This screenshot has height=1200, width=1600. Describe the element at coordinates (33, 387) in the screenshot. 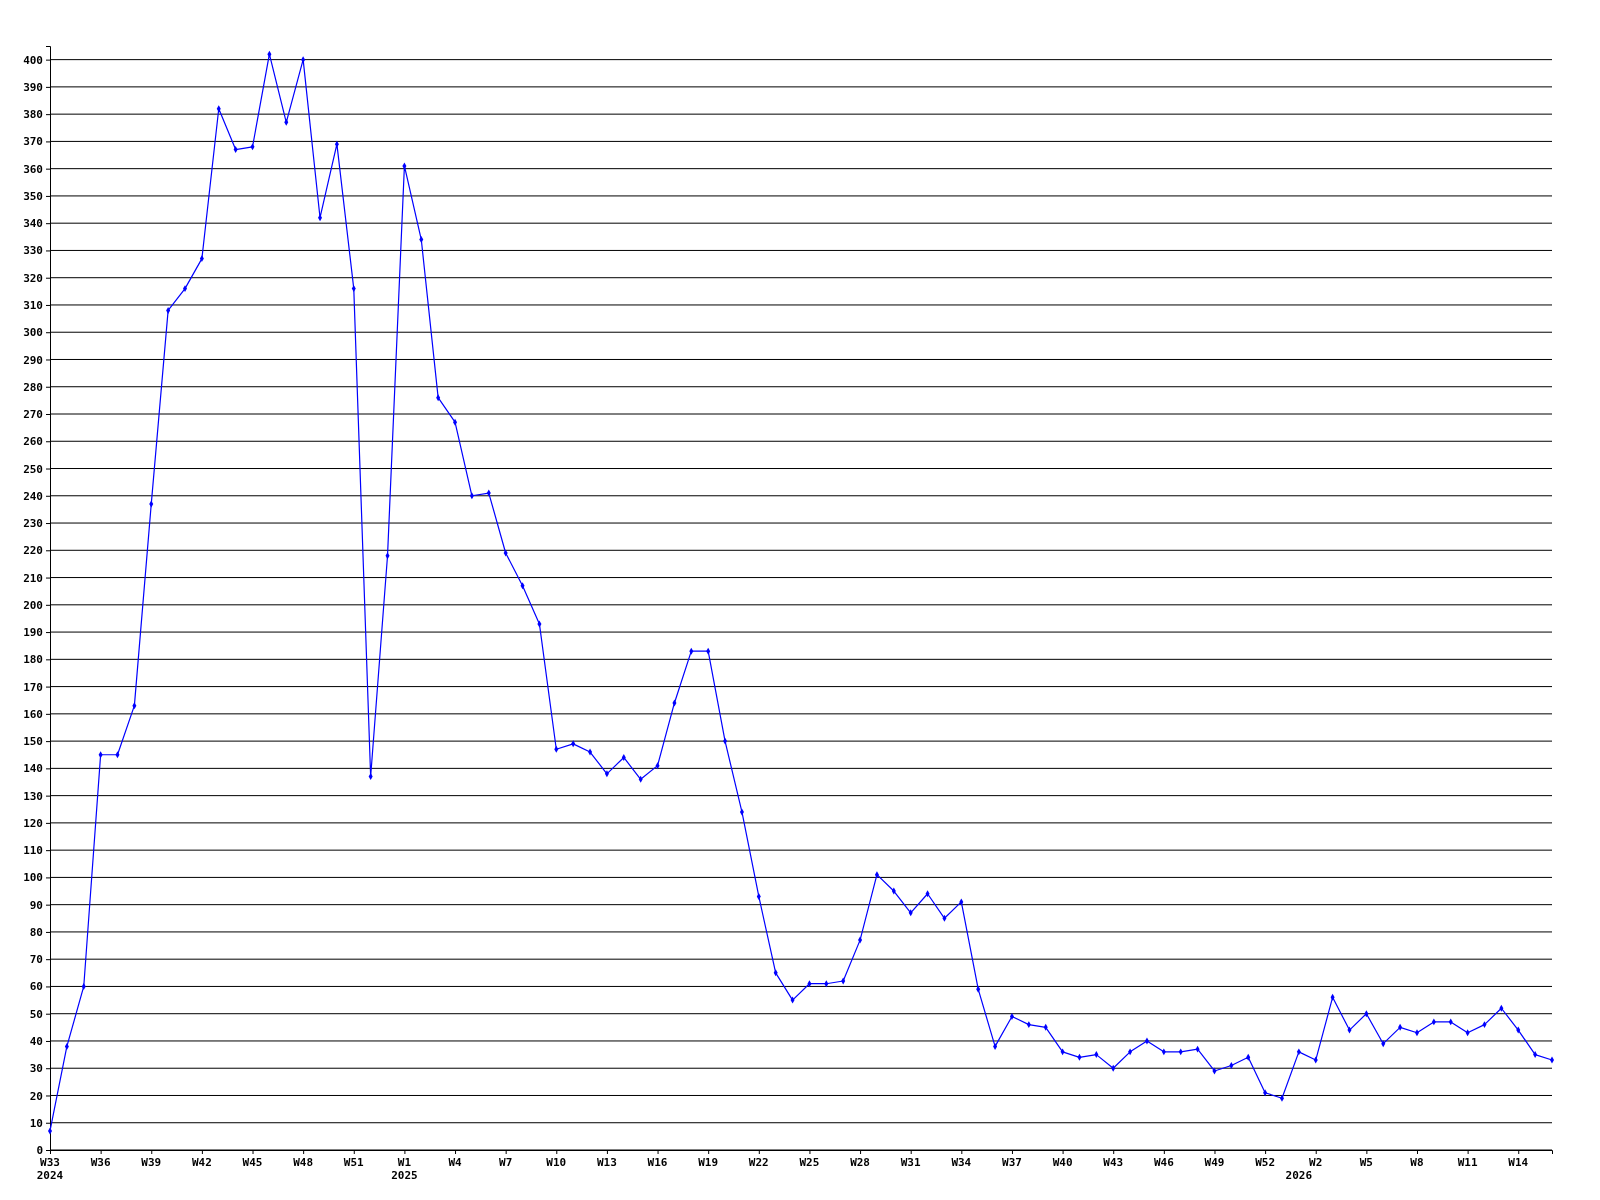

I see `y-tick-label: 280` at that location.